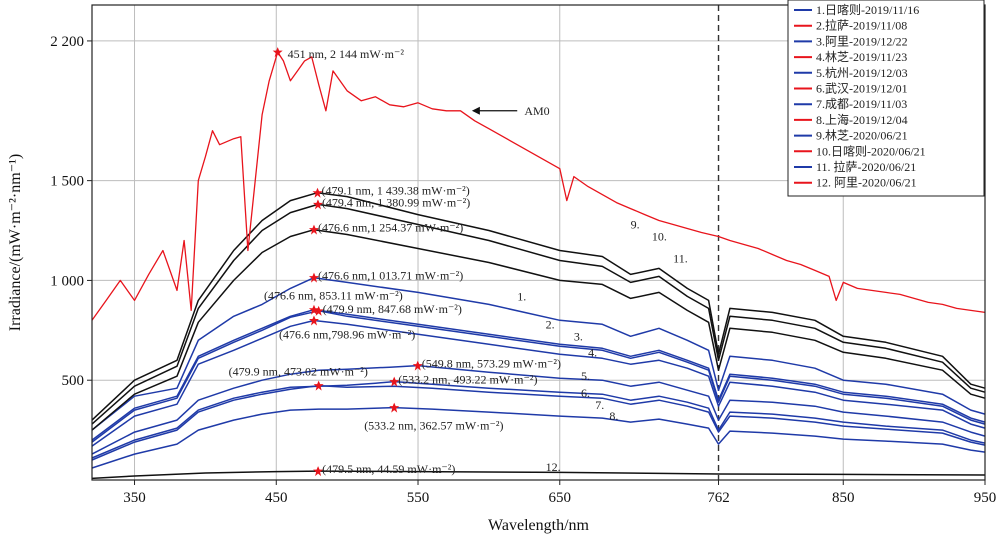 This screenshot has height=538, width=1000. Describe the element at coordinates (585, 393) in the screenshot. I see `series-tag-6: 6.` at that location.